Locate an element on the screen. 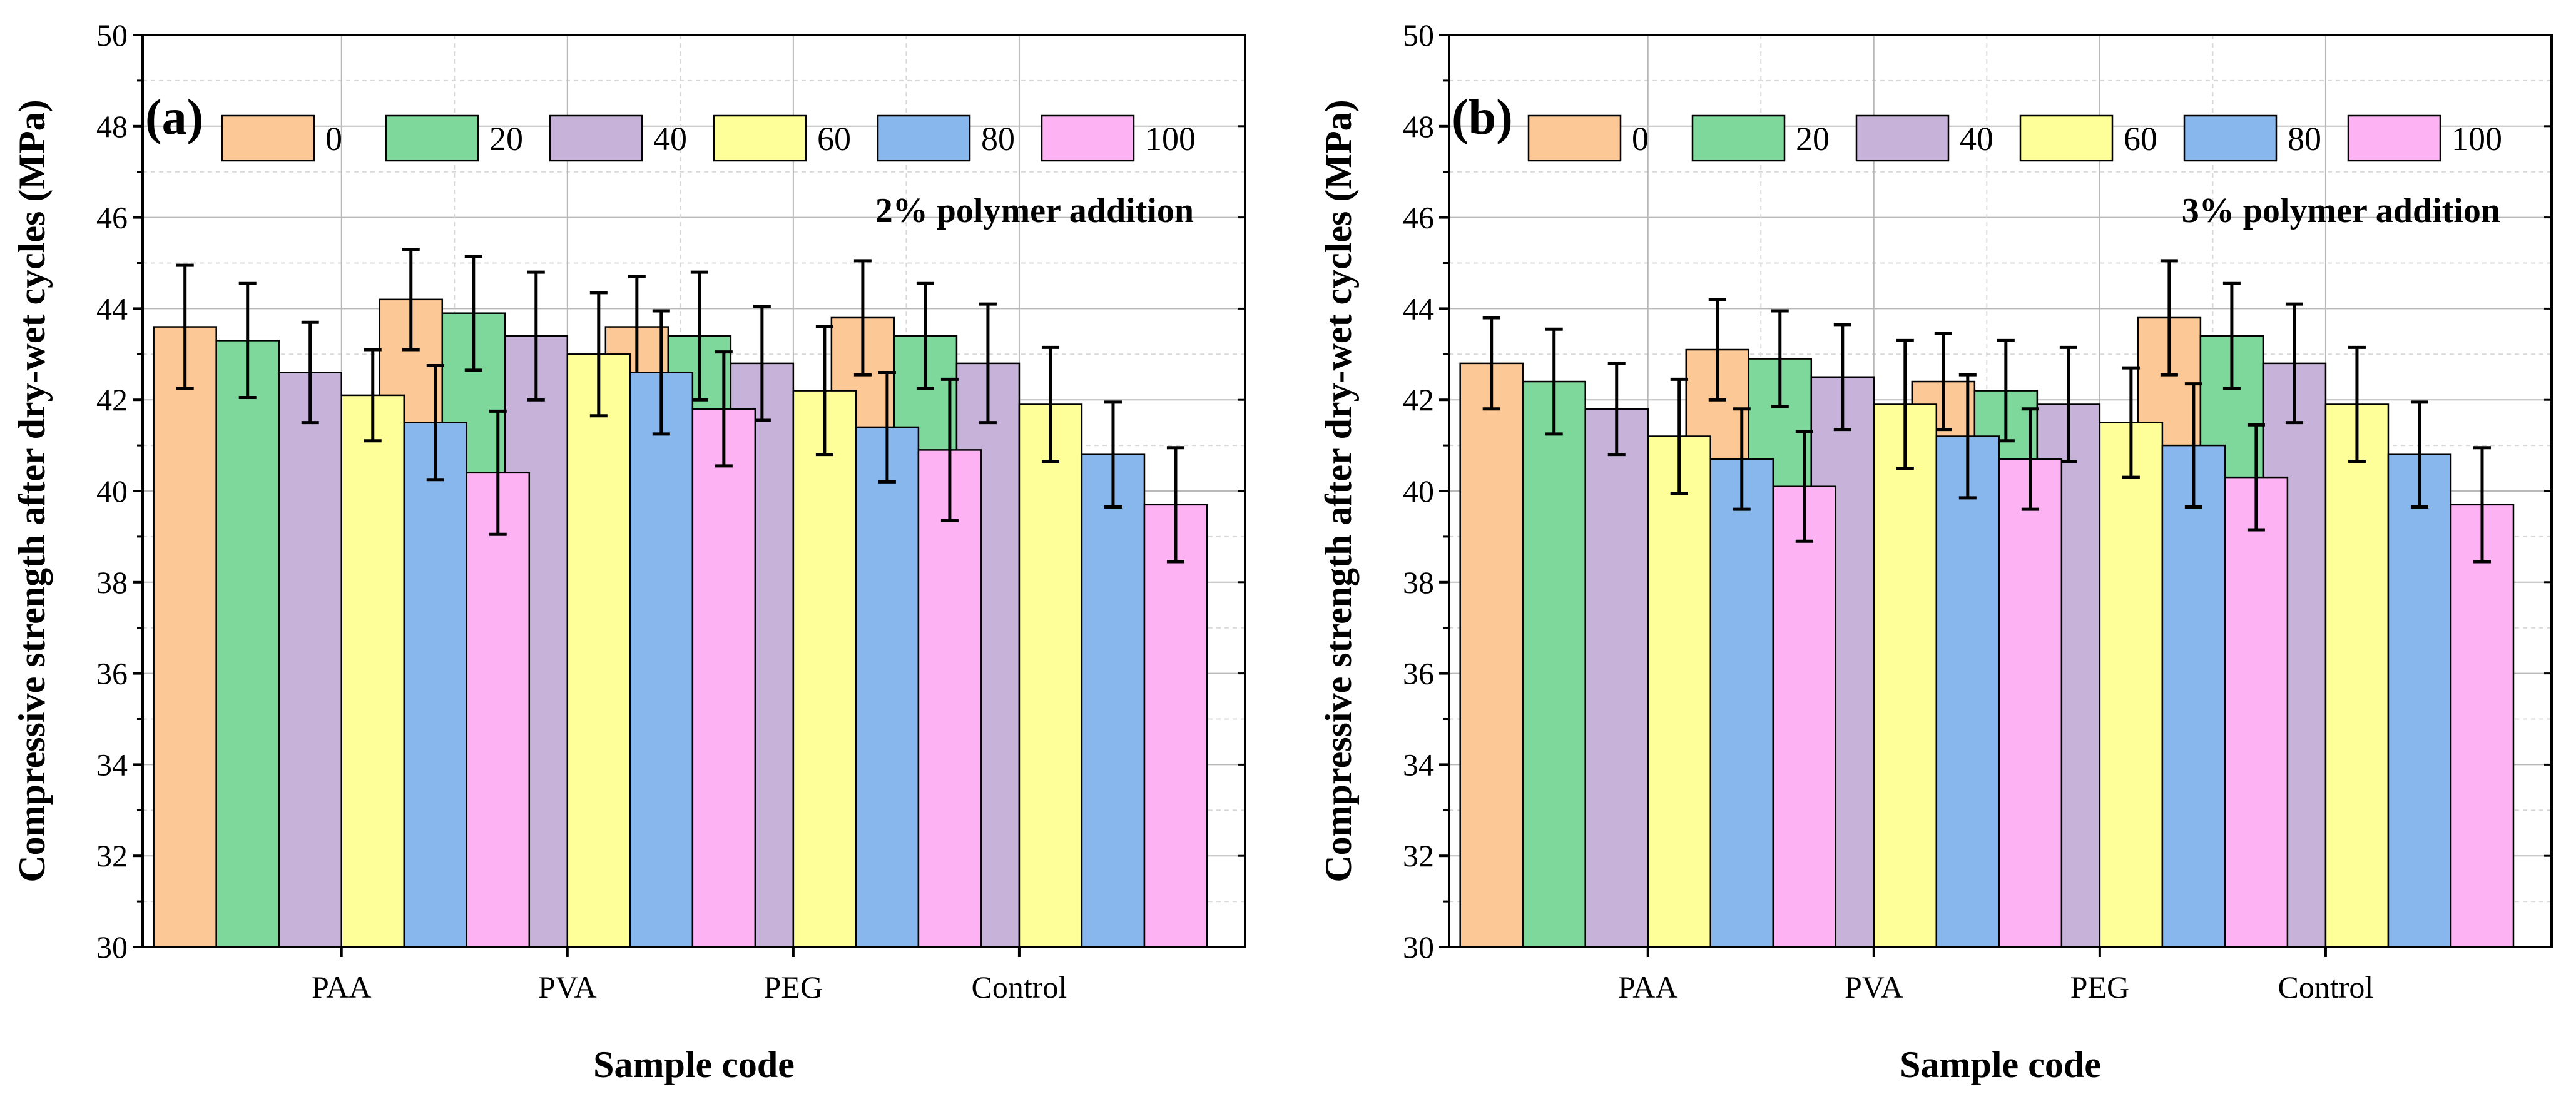  y-tick-label: 40 is located at coordinates (1418, 491).